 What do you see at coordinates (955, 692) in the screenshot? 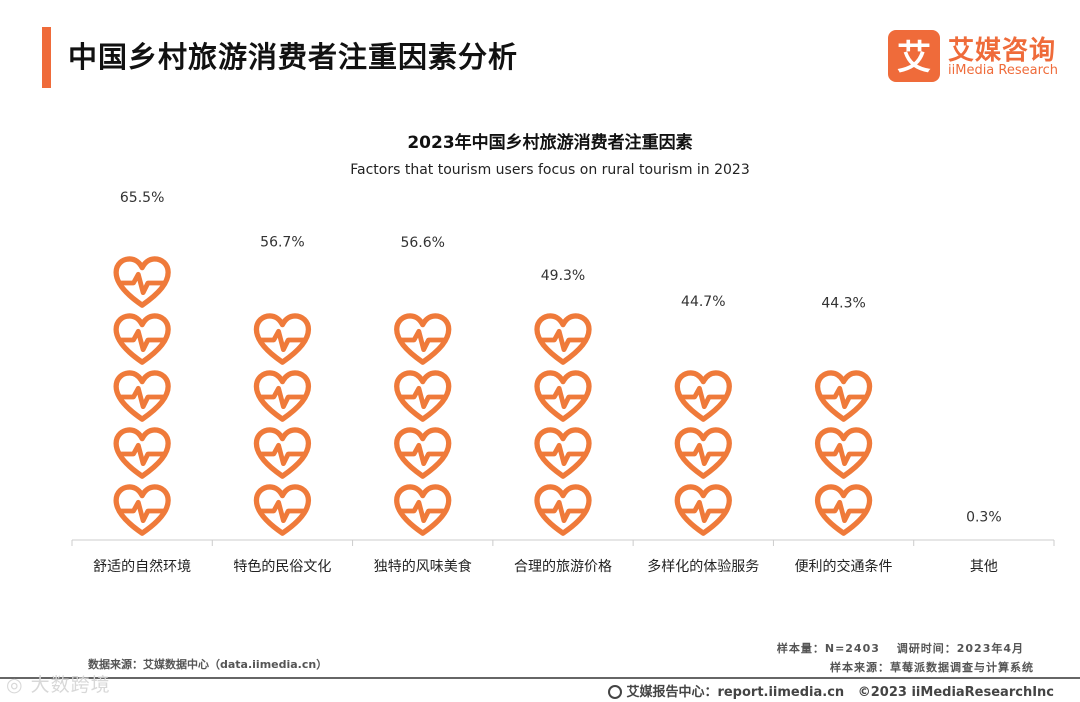
I see `copyright: ©2023 iiMediaResearchInc` at bounding box center [955, 692].